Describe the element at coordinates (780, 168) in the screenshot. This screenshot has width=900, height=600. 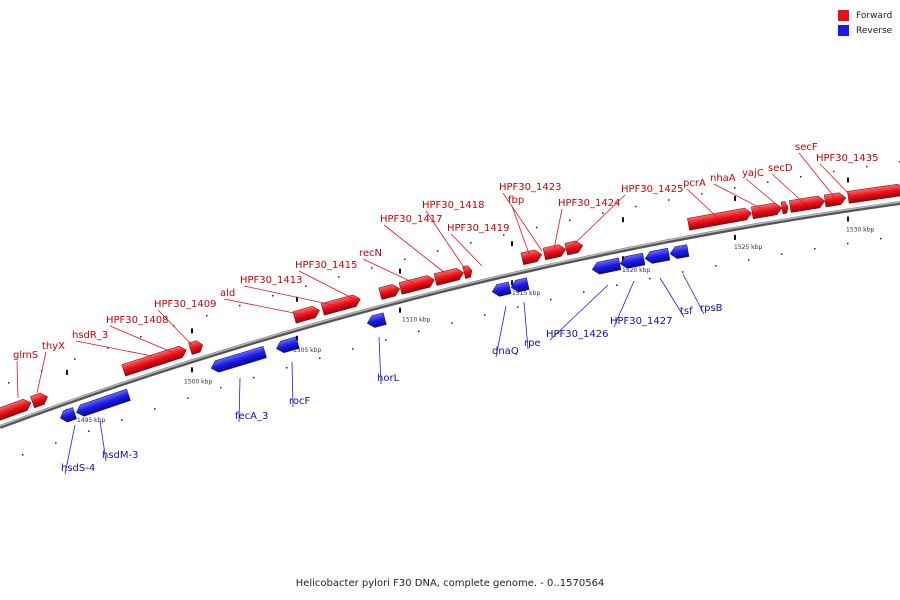
I see `gene-label-secD: secD` at that location.